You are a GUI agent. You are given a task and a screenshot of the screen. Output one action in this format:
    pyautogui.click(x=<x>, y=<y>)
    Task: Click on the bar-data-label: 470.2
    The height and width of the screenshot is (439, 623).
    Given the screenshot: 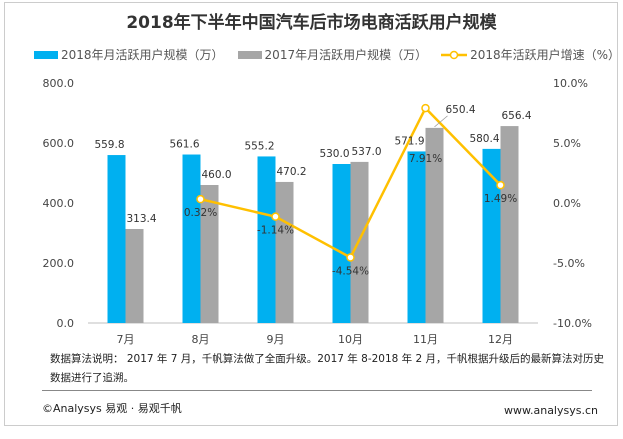 What is the action you would take?
    pyautogui.click(x=292, y=172)
    